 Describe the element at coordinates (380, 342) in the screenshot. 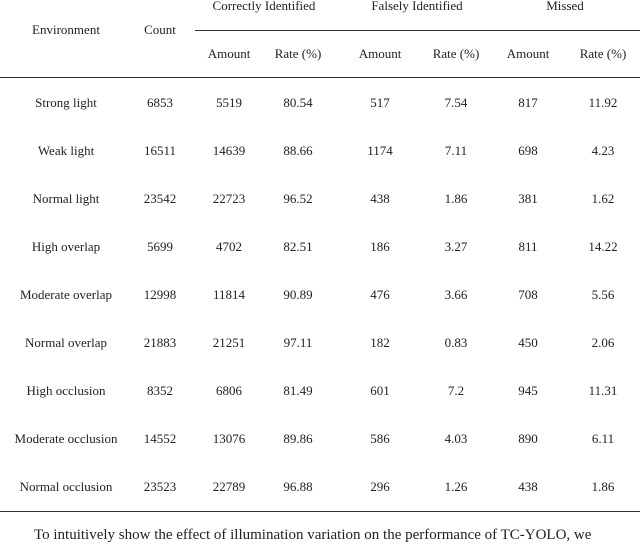

I see `cell: 182` at that location.